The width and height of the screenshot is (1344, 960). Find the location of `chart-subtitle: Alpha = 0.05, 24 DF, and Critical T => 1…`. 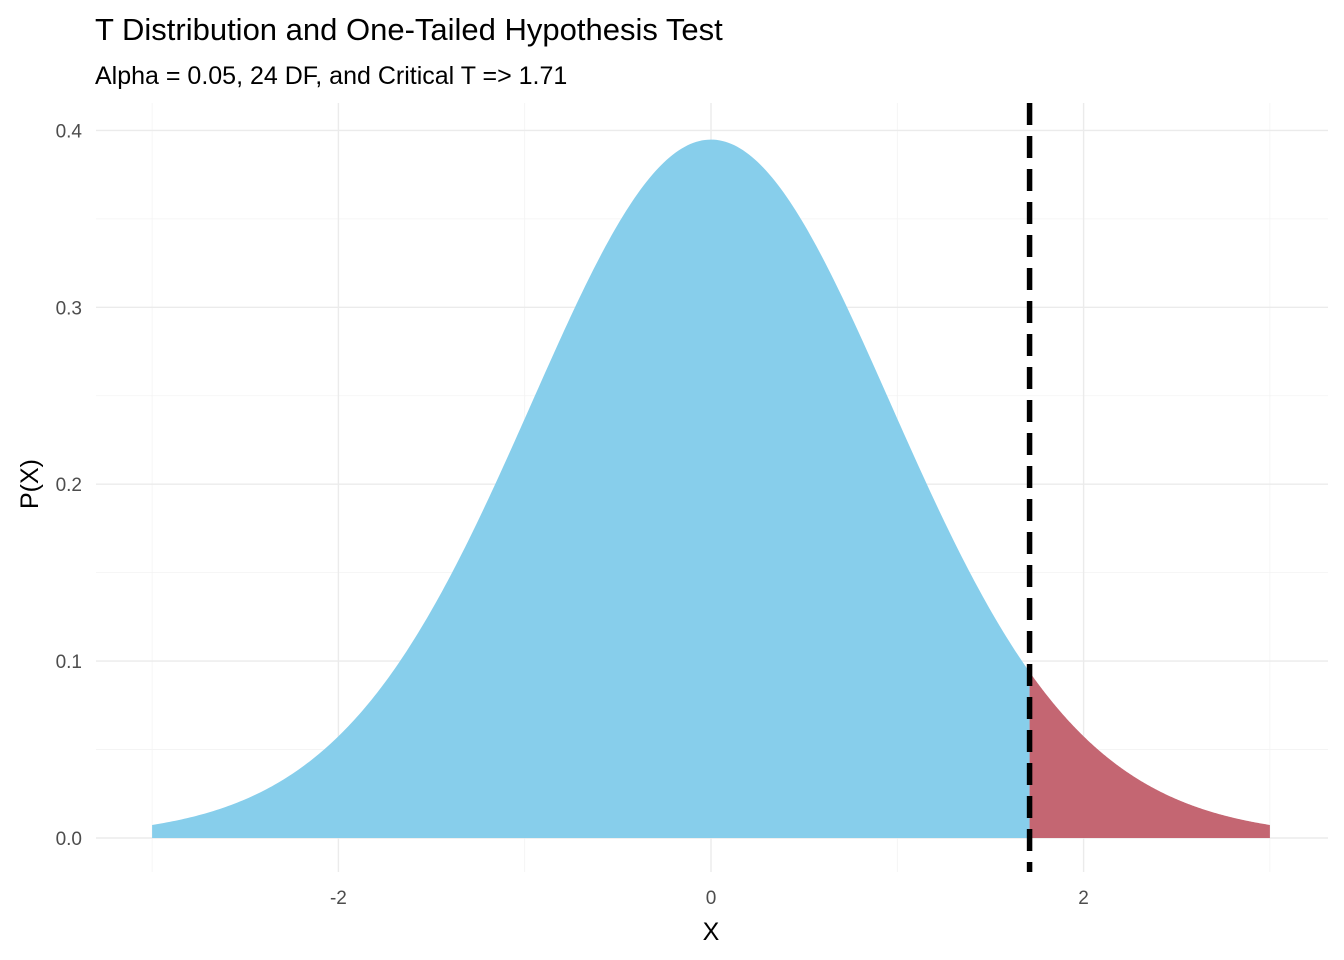

chart-subtitle: Alpha = 0.05, 24 DF, and Critical T => 1… is located at coordinates (331, 76).